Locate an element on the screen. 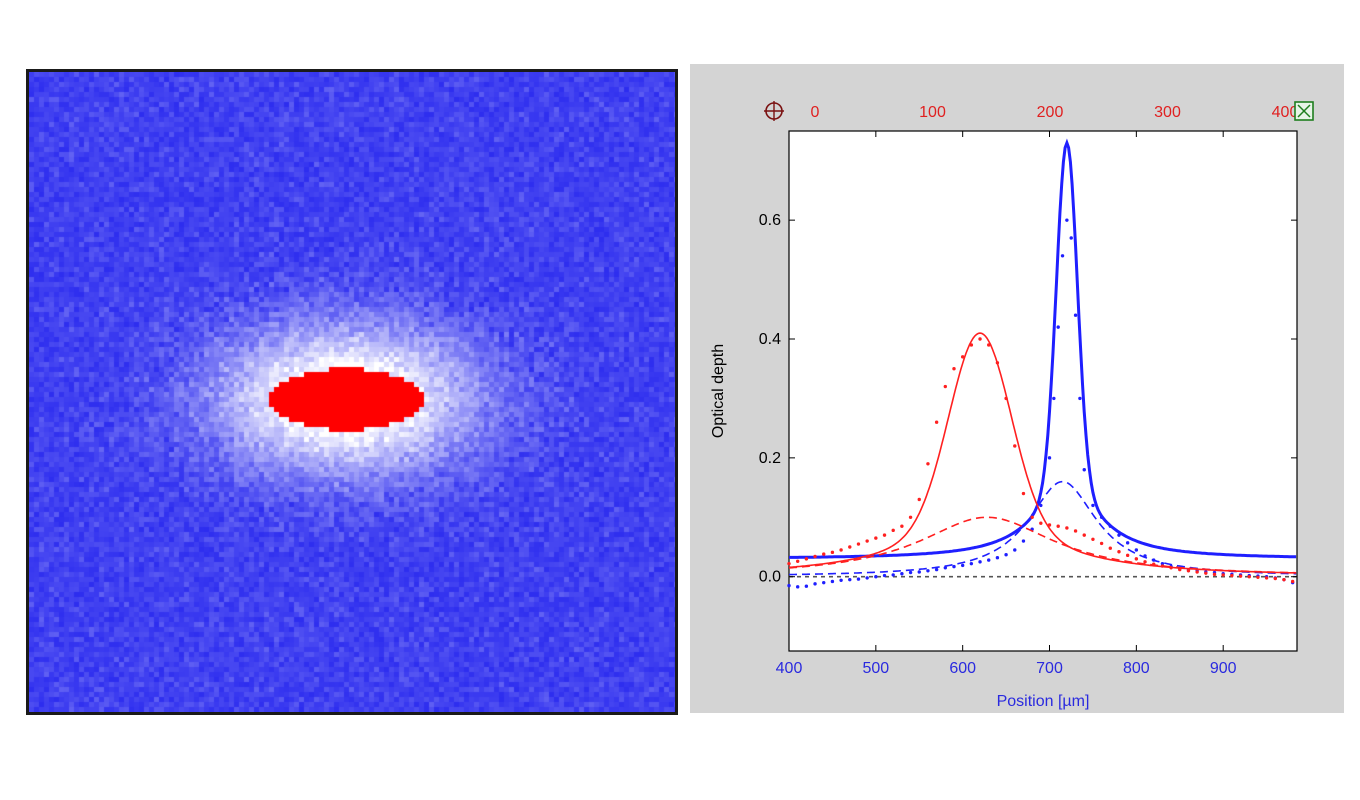  y-tick-label: 0.6 is located at coordinates (770, 220).